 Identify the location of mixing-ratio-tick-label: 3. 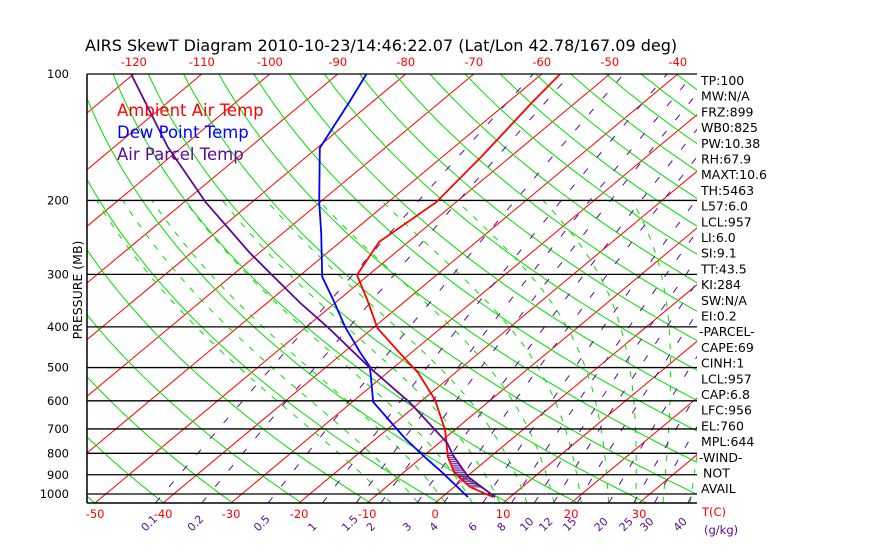
(407, 527).